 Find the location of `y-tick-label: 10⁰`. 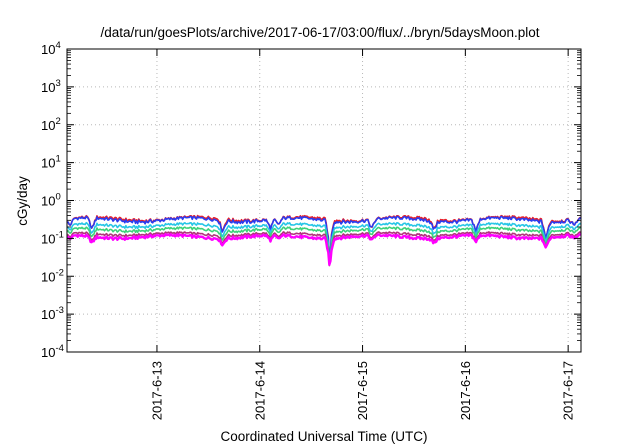

y-tick-label: 10⁰ is located at coordinates (51, 200).